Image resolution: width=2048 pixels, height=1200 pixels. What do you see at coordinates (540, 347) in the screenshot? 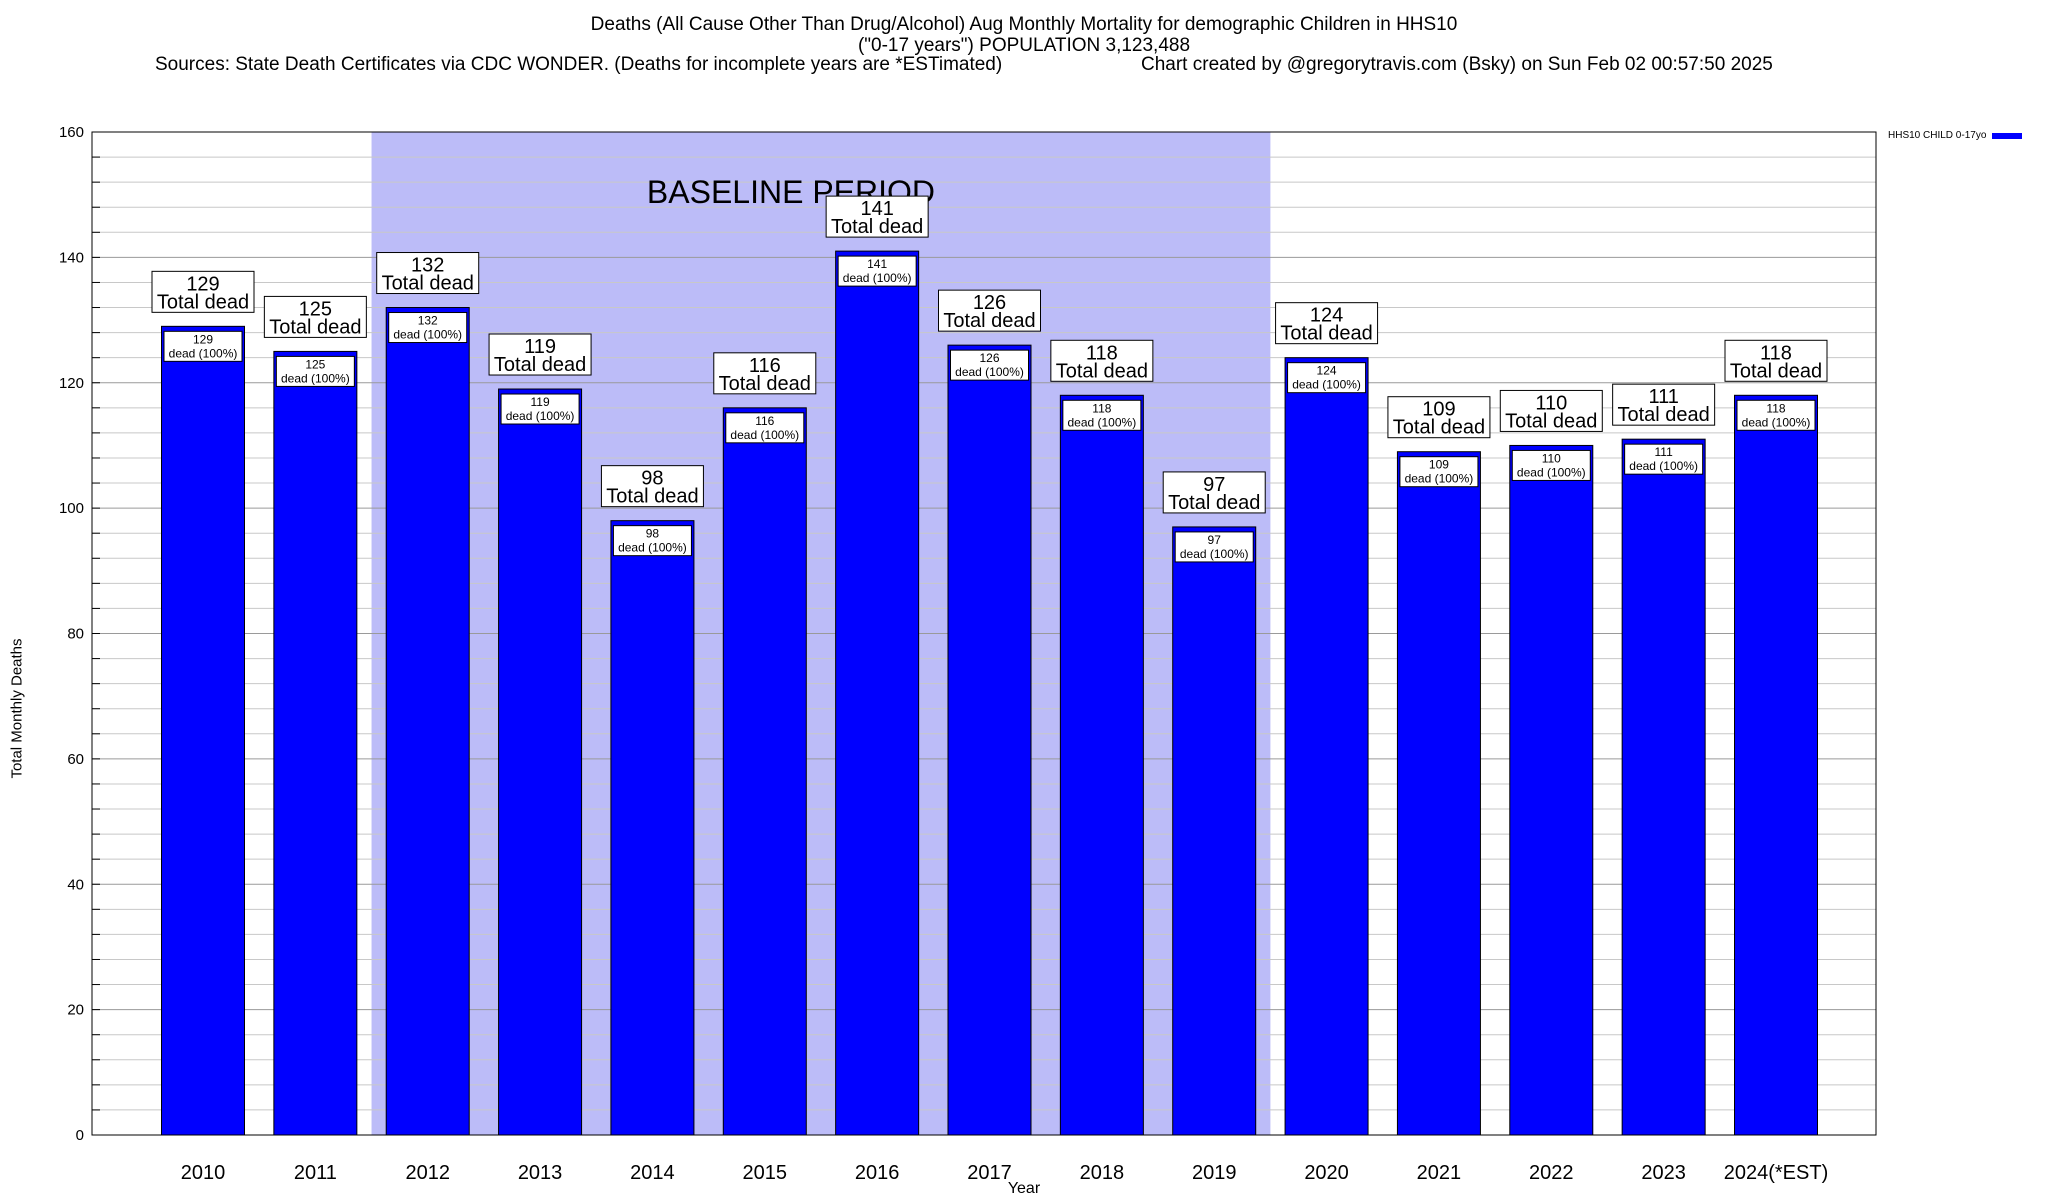
I see `bar-total-value: 119` at bounding box center [540, 347].